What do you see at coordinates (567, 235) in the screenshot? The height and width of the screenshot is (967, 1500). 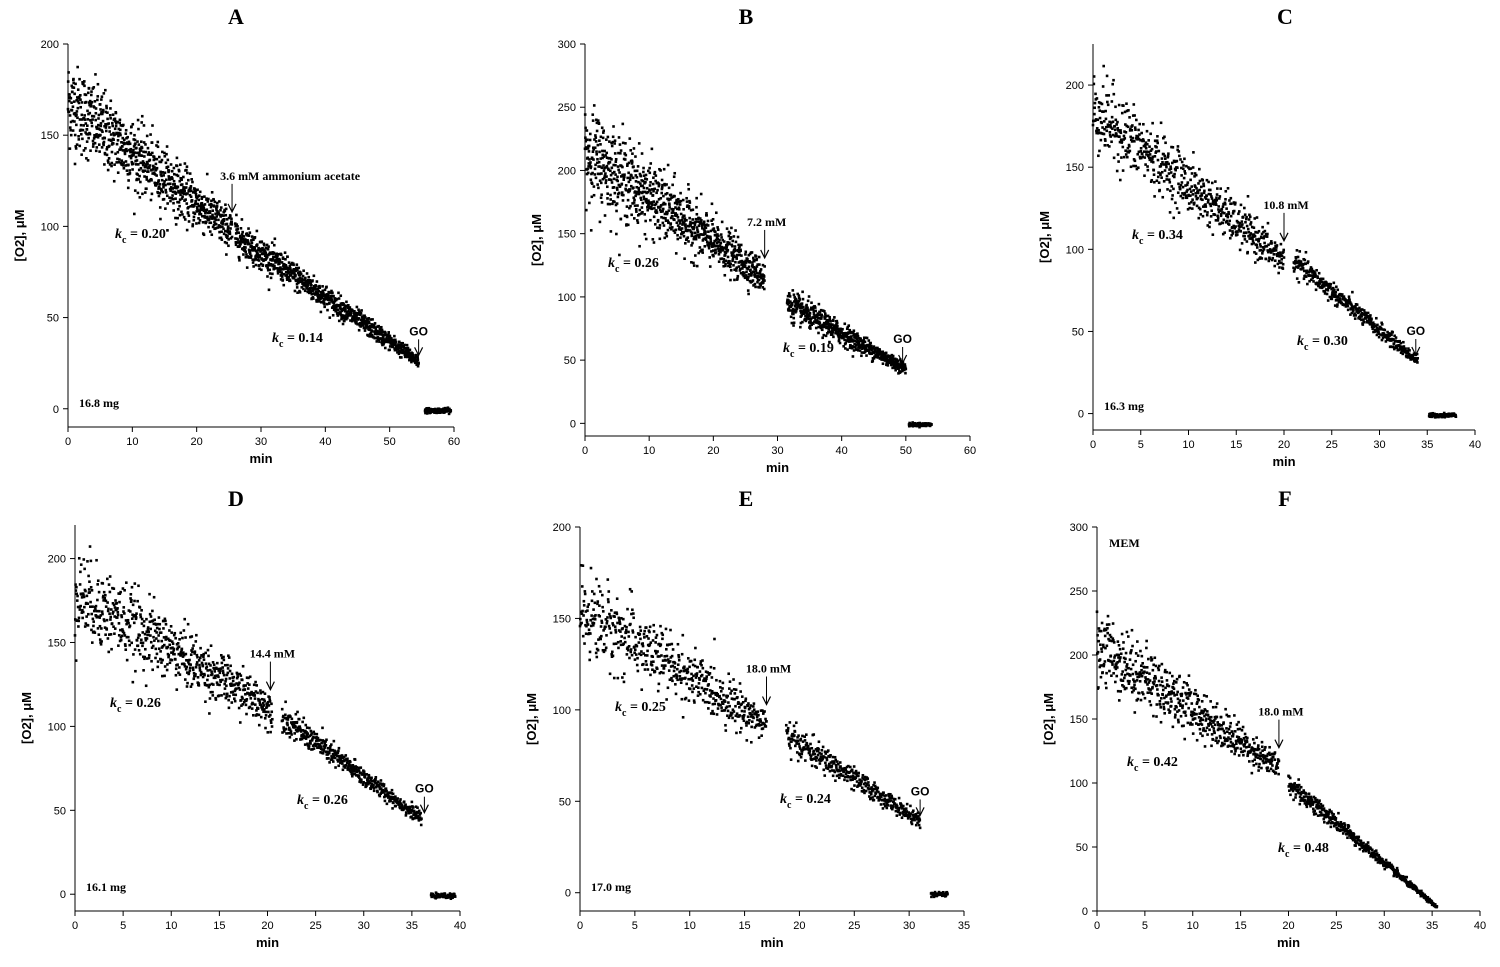 I see `y-tick-label: 150` at bounding box center [567, 235].